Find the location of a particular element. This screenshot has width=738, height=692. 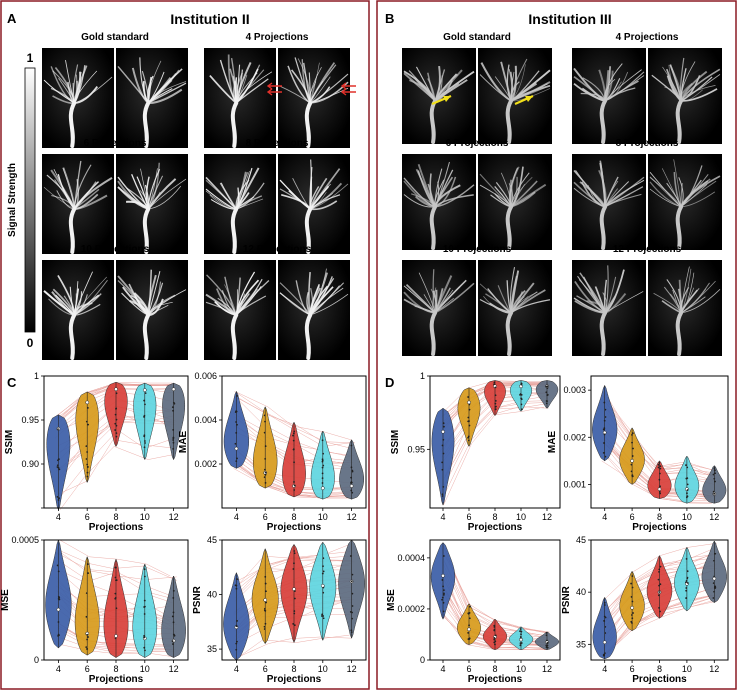

angiogram-a-3-lateral is located at coordinates (240, 204).